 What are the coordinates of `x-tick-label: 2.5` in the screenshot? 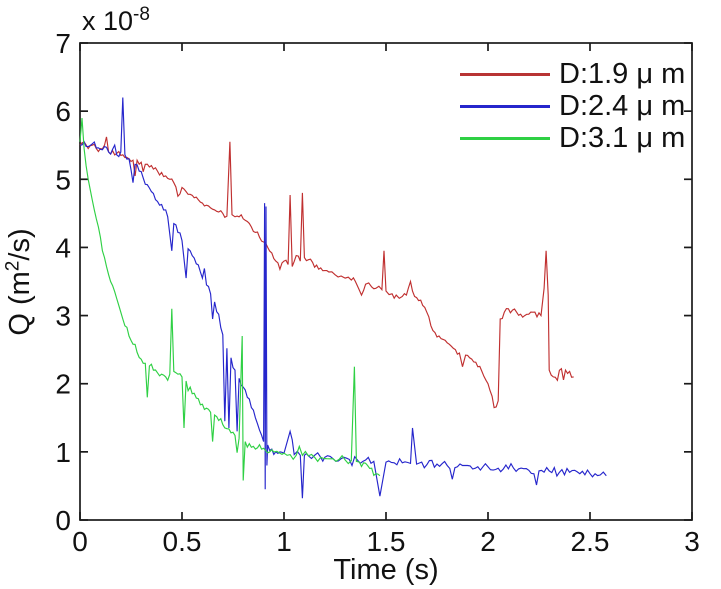 It's located at (590, 541).